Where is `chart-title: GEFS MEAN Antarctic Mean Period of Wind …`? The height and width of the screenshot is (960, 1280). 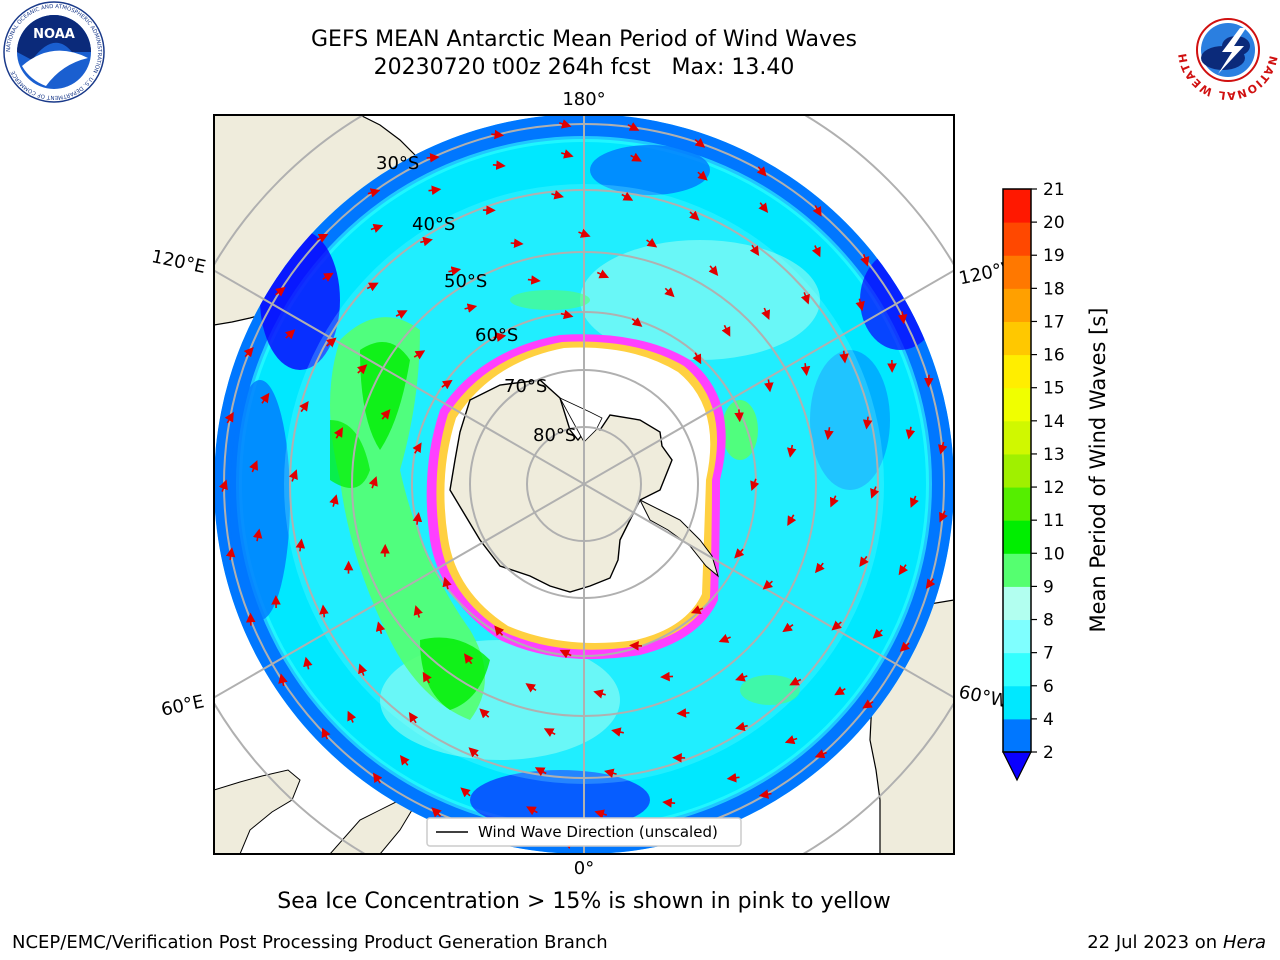 chart-title: GEFS MEAN Antarctic Mean Period of Wind … is located at coordinates (584, 39).